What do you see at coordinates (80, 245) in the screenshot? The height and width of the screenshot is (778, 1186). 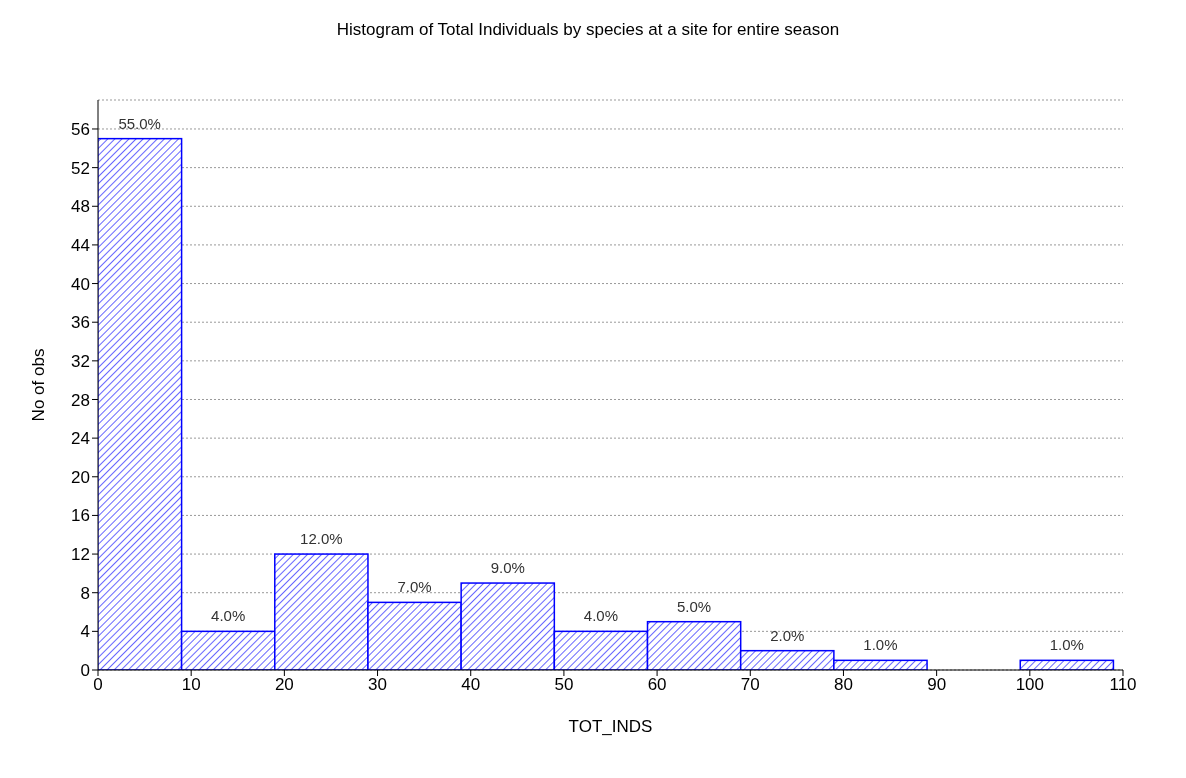 I see `y-tick-label: 44` at bounding box center [80, 245].